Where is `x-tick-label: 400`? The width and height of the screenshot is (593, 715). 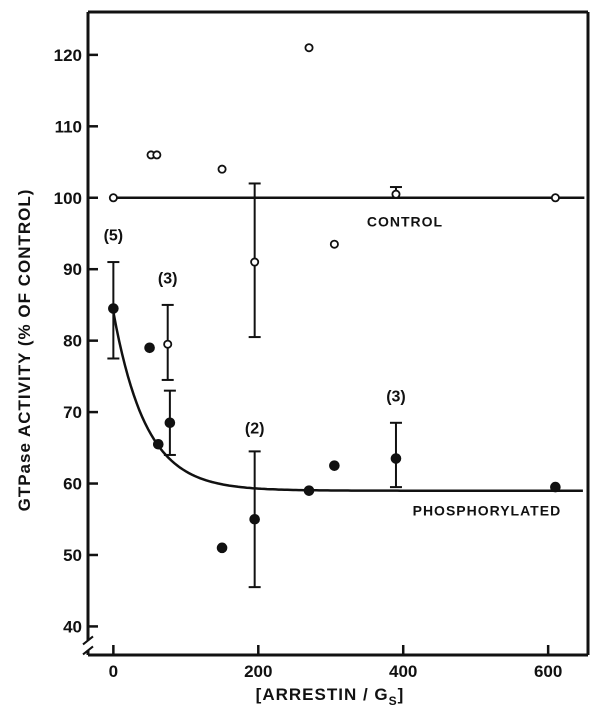 x-tick-label: 400 is located at coordinates (403, 671).